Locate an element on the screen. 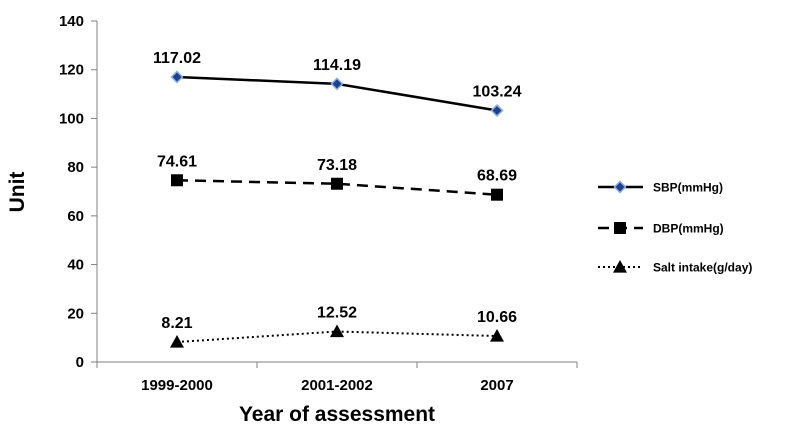  data-label: 73.18 is located at coordinates (337, 165).